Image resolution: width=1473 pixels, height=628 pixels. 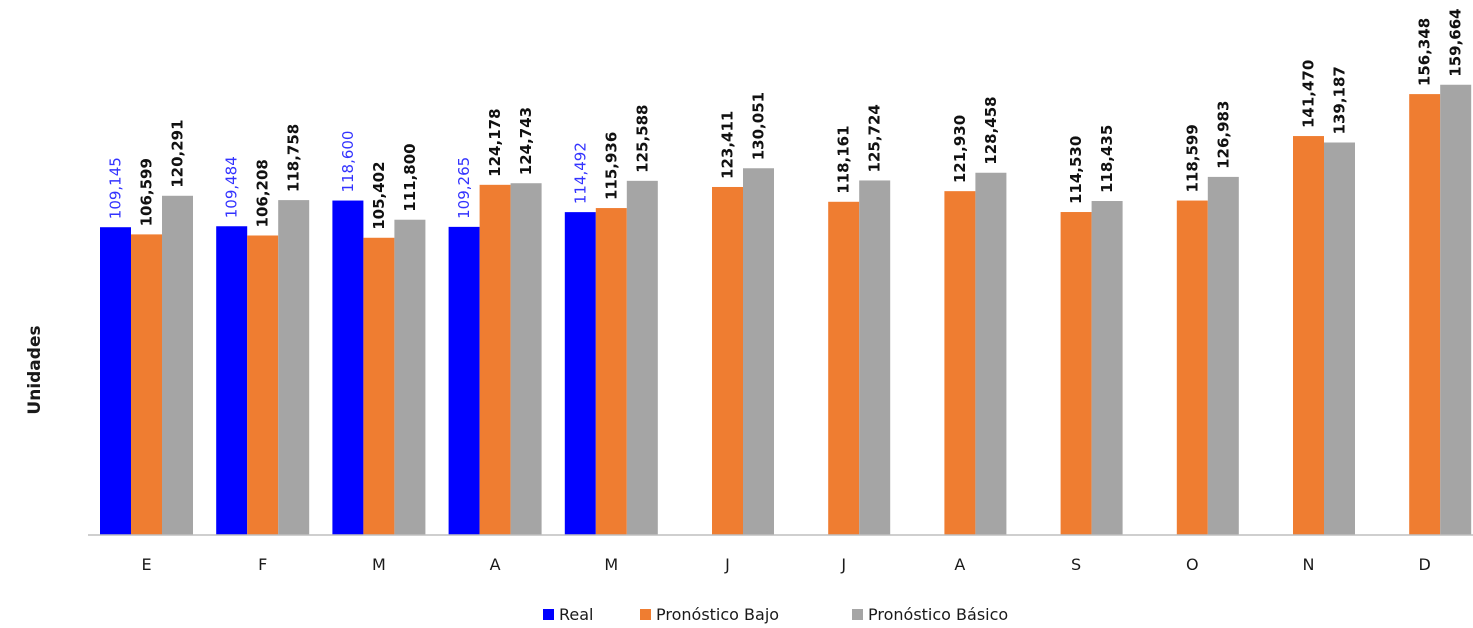 I want to click on data-label-real-4: 114,492, so click(x=580, y=173).